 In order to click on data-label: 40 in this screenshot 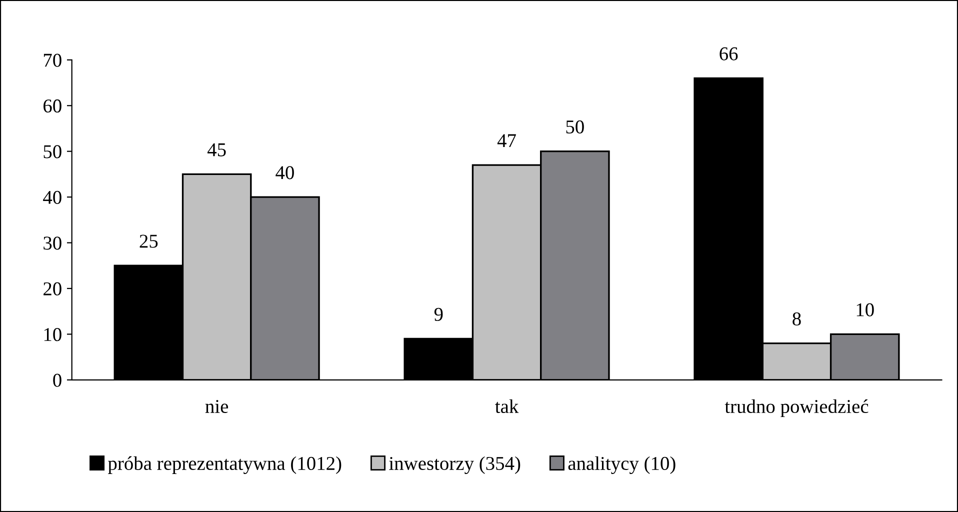, I will do `click(285, 173)`.